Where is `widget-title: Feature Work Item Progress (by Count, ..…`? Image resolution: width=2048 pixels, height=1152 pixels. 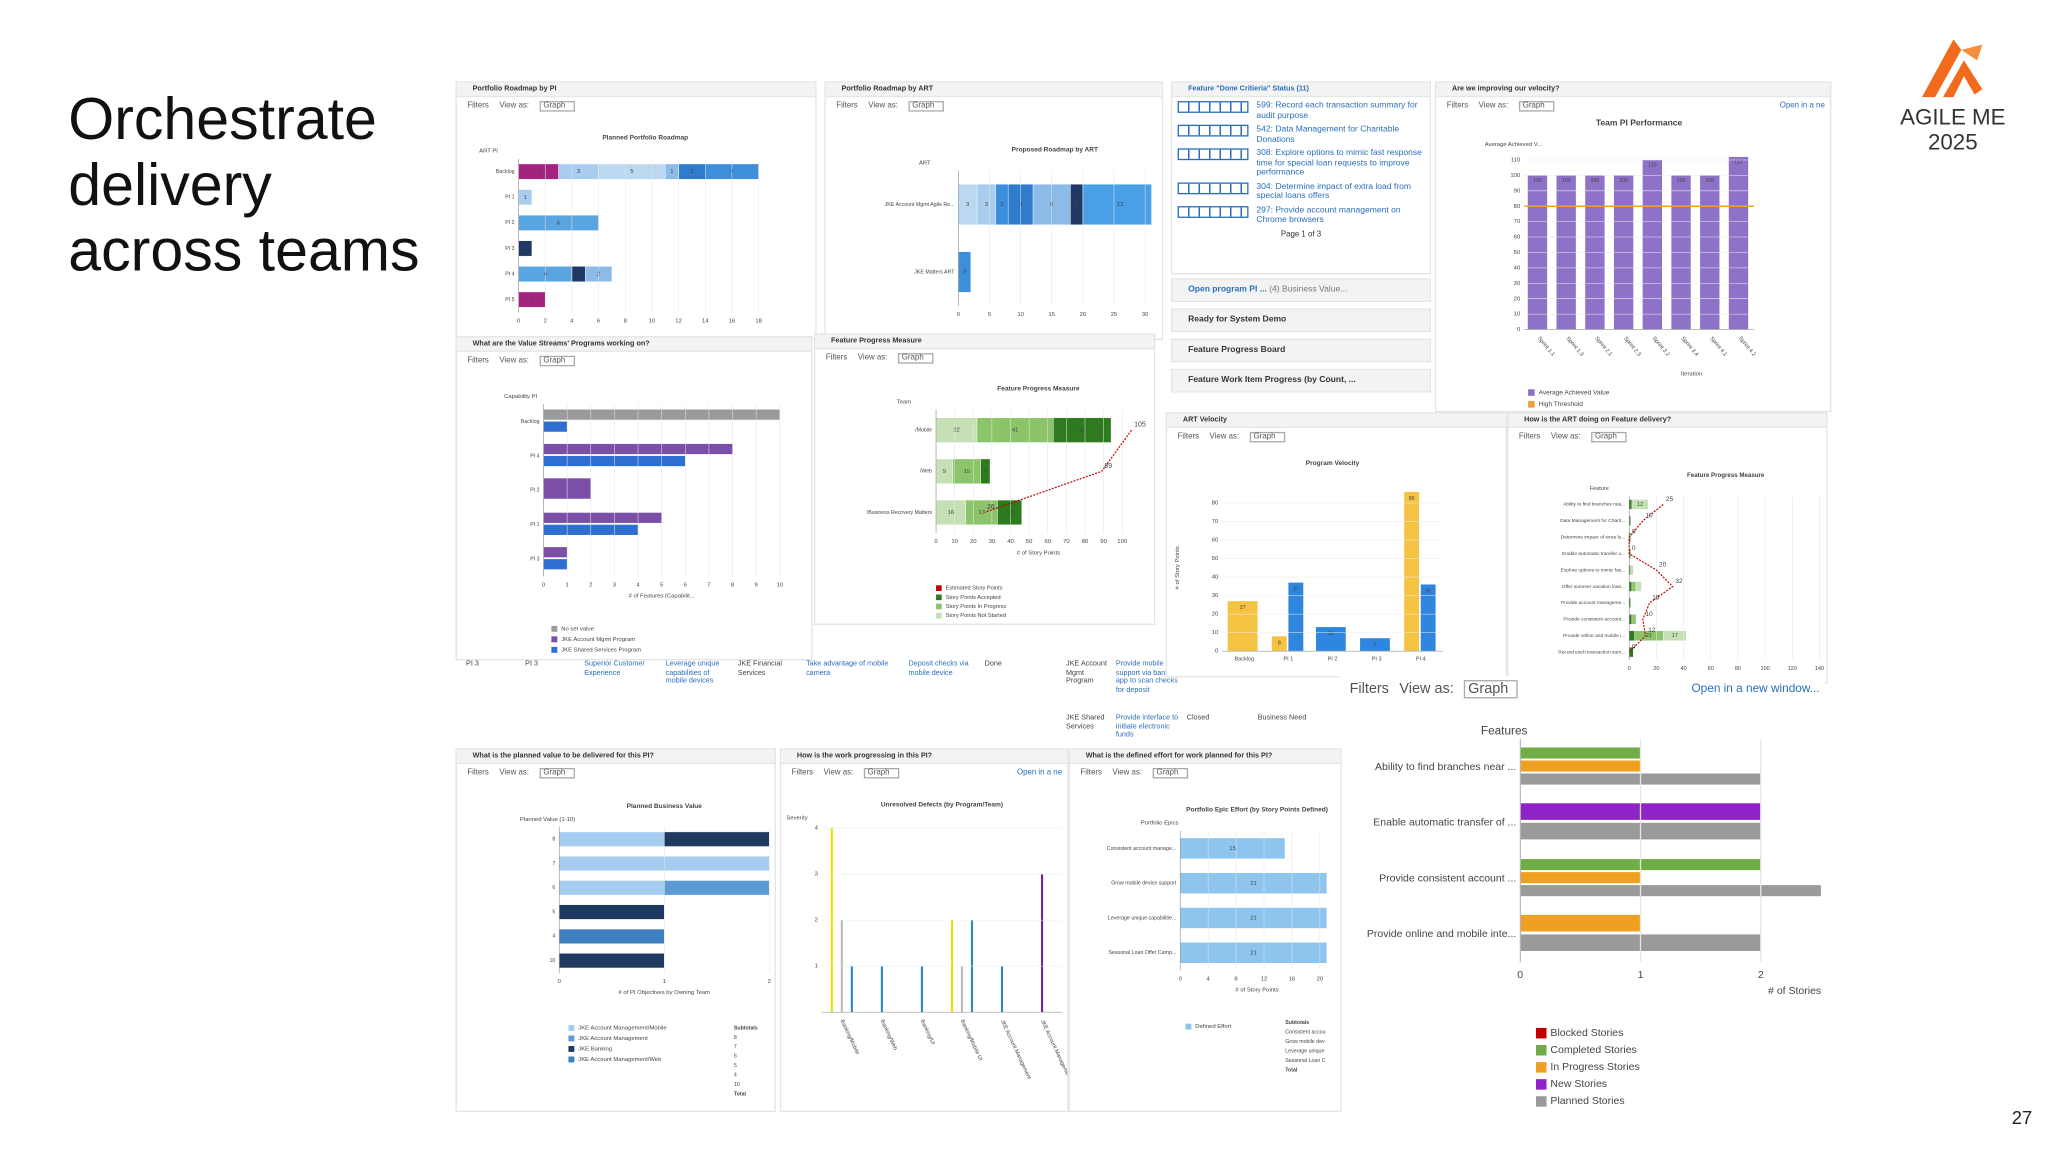 widget-title: Feature Work Item Progress (by Count, ..… is located at coordinates (1301, 381).